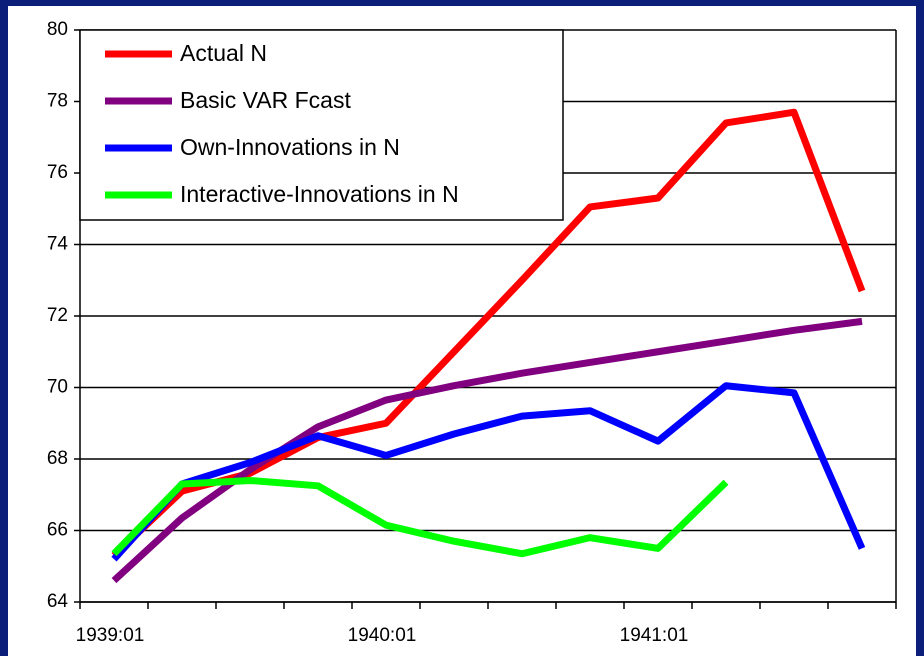  I want to click on y-tick-label: 68, so click(57, 458).